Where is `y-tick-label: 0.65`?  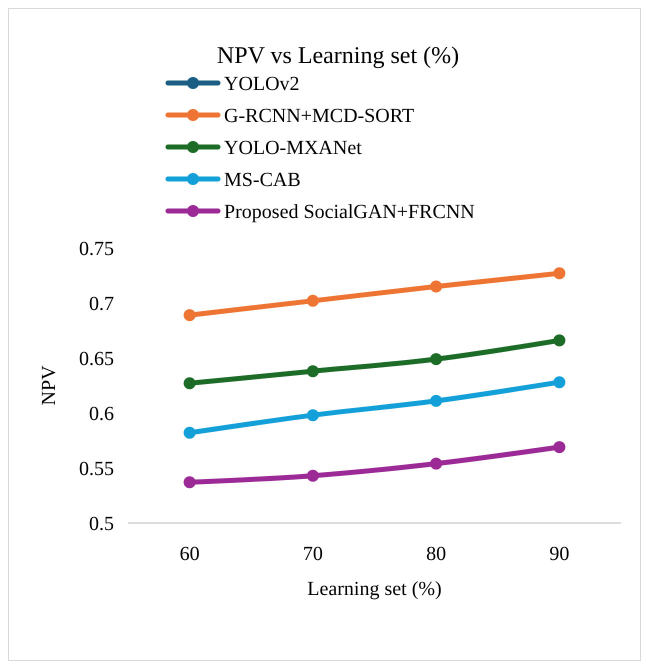 y-tick-label: 0.65 is located at coordinates (96, 359).